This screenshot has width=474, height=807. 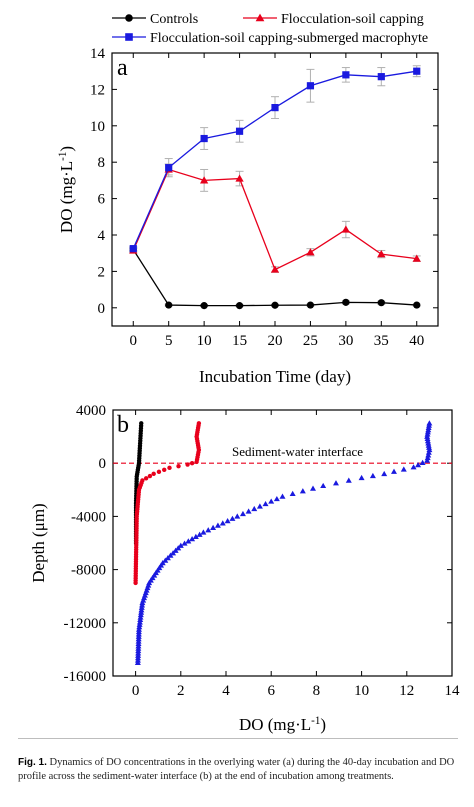 I want to click on x-tick-label: 6, so click(x=271, y=691).